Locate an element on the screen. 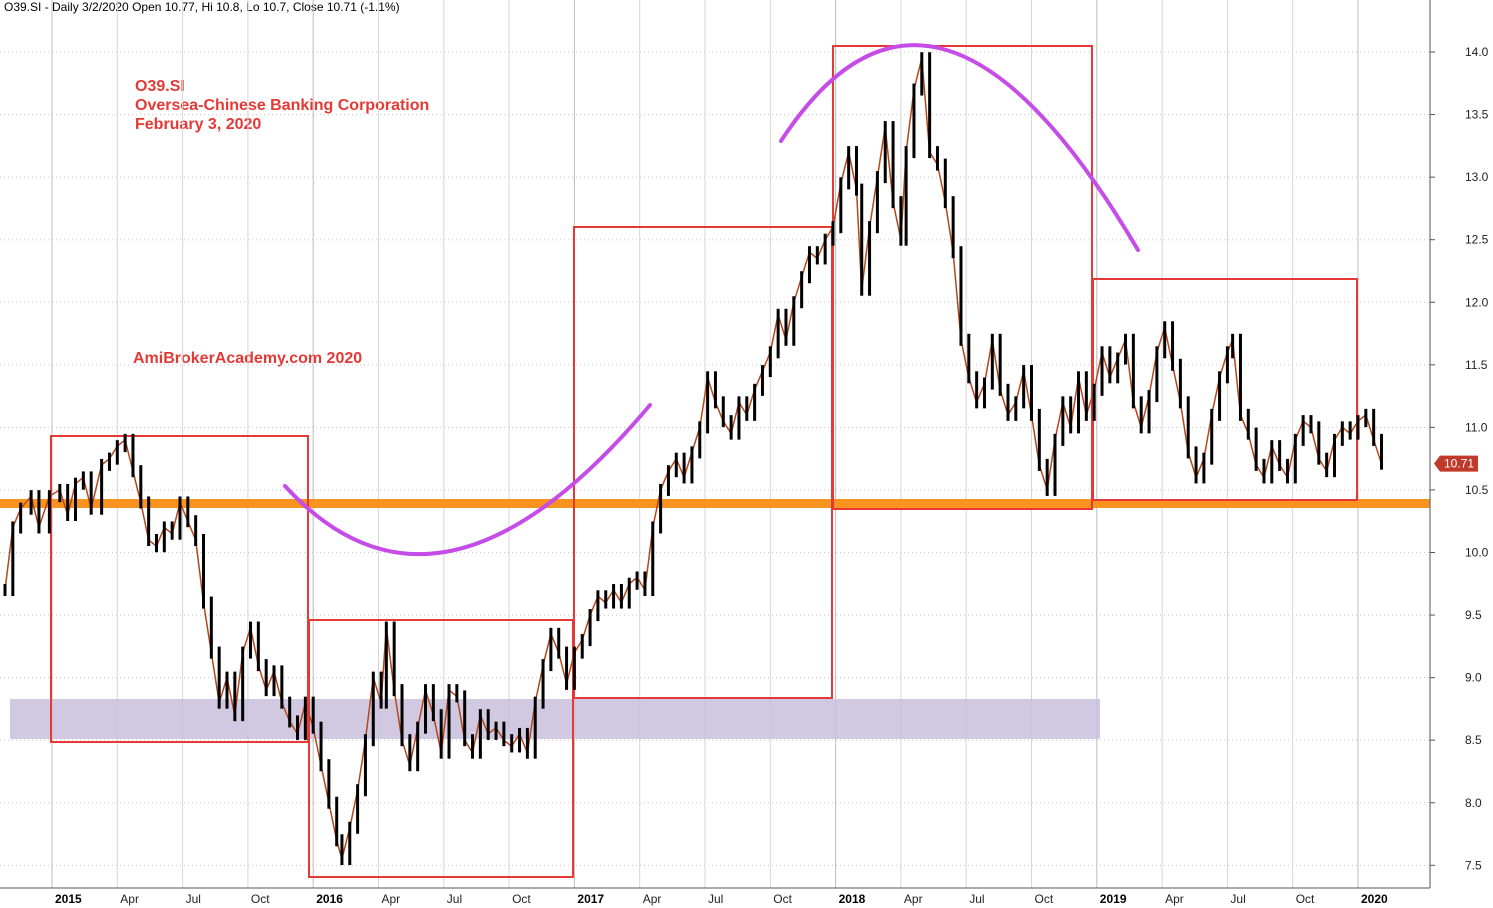  x-tick-label: 2016 is located at coordinates (329, 899).